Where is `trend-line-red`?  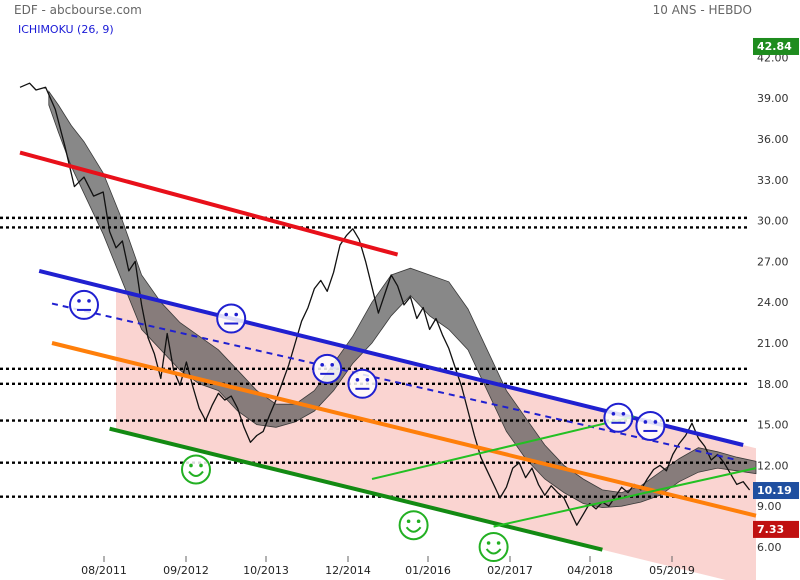 trend-line-red is located at coordinates (209, 203).